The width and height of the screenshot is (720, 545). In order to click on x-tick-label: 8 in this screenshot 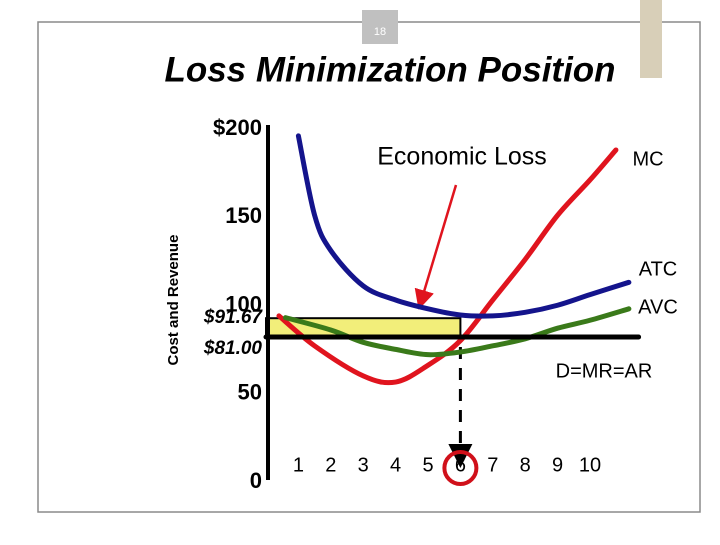, I will do `click(525, 465)`.